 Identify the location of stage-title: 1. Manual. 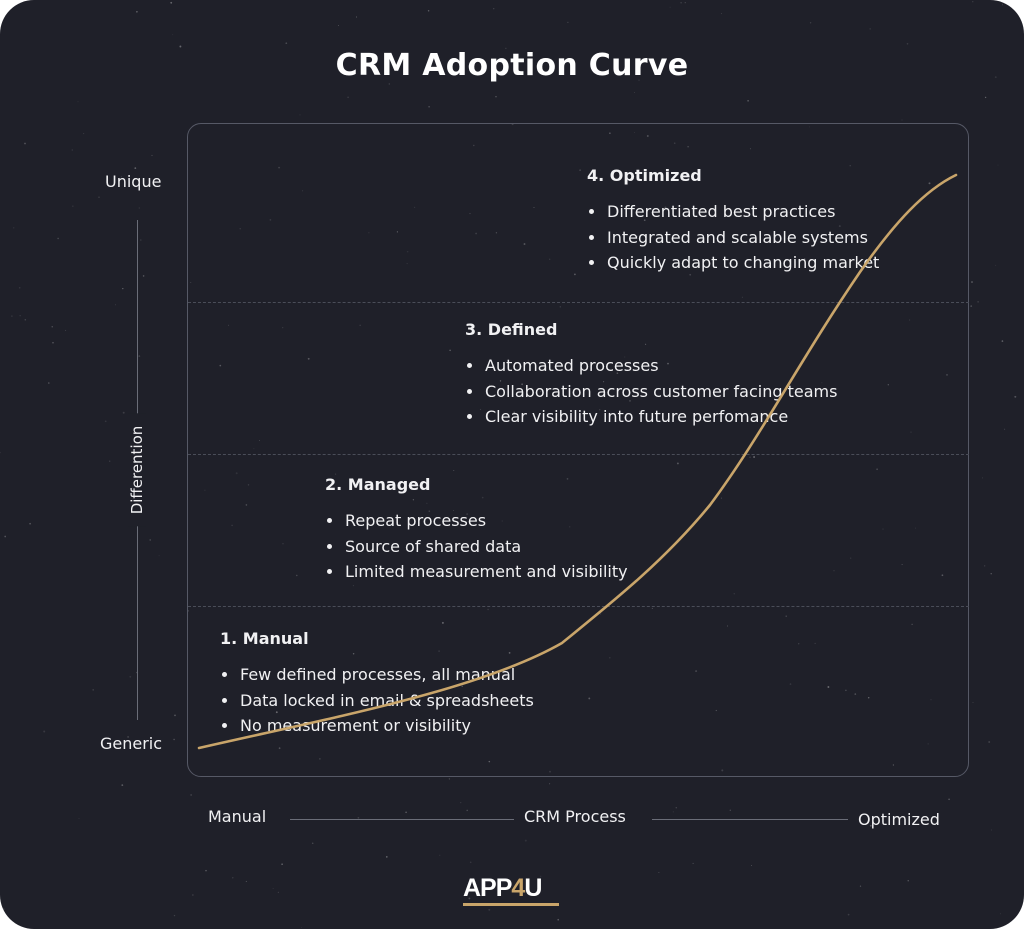
(264, 638).